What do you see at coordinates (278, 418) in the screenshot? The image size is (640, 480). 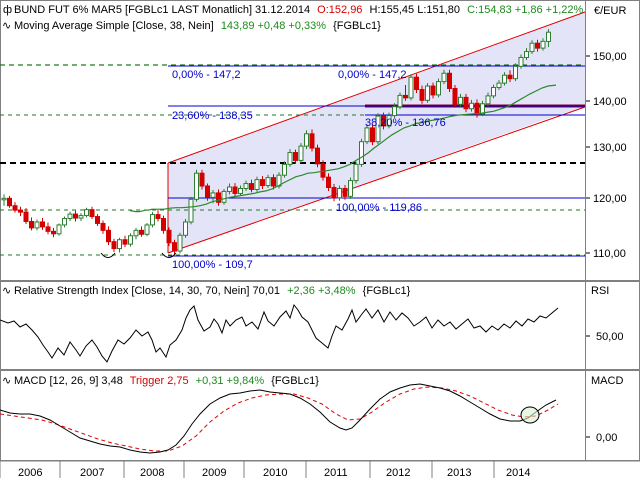 I see `macd-line` at bounding box center [278, 418].